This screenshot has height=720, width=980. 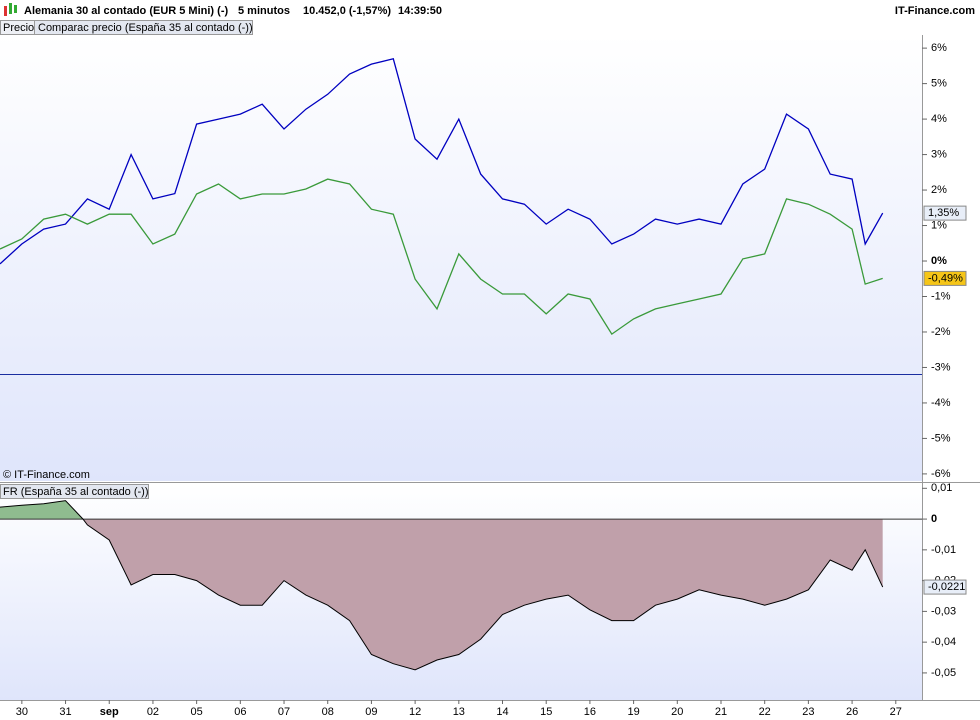 I want to click on end-label: 1,35%, so click(x=943, y=213).